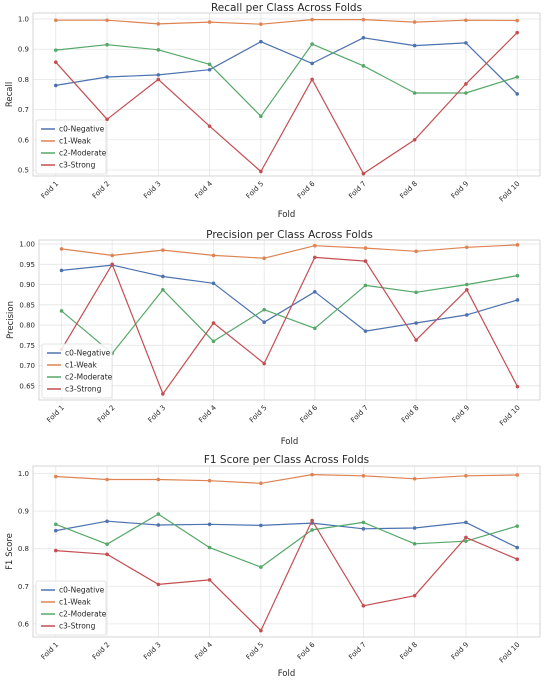 This screenshot has height=682, width=550. What do you see at coordinates (11, 320) in the screenshot?
I see `y-axis-label: Precision` at bounding box center [11, 320].